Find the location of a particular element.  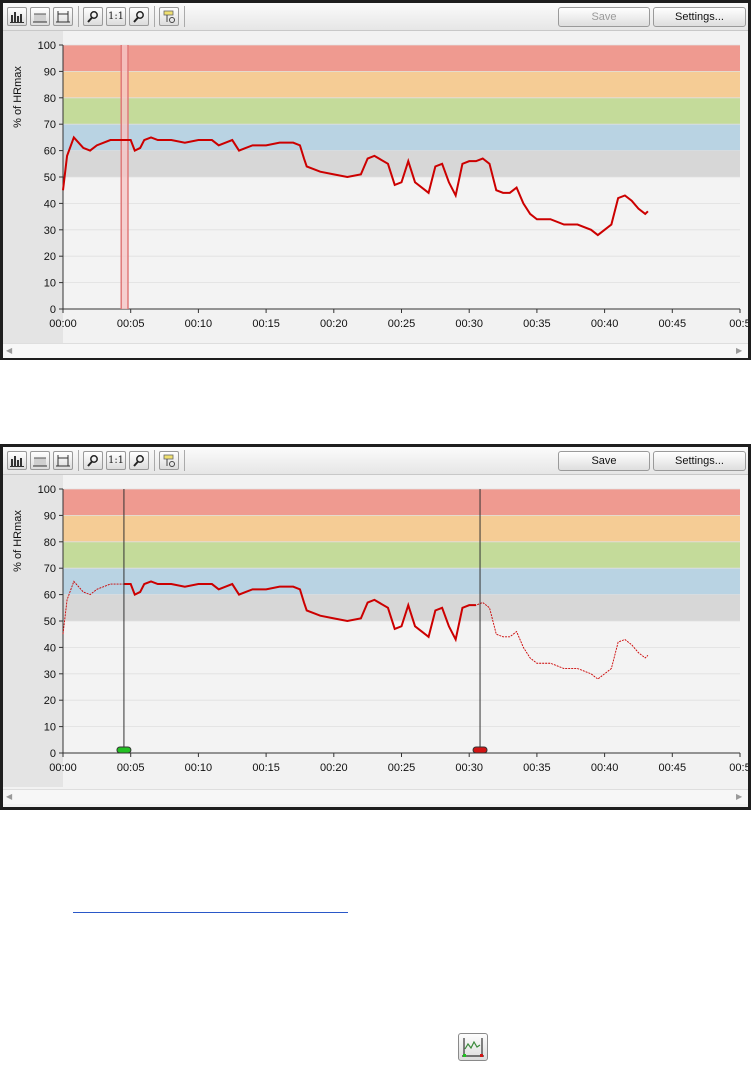

y-tick-label: 60 is located at coordinates (50, 152).